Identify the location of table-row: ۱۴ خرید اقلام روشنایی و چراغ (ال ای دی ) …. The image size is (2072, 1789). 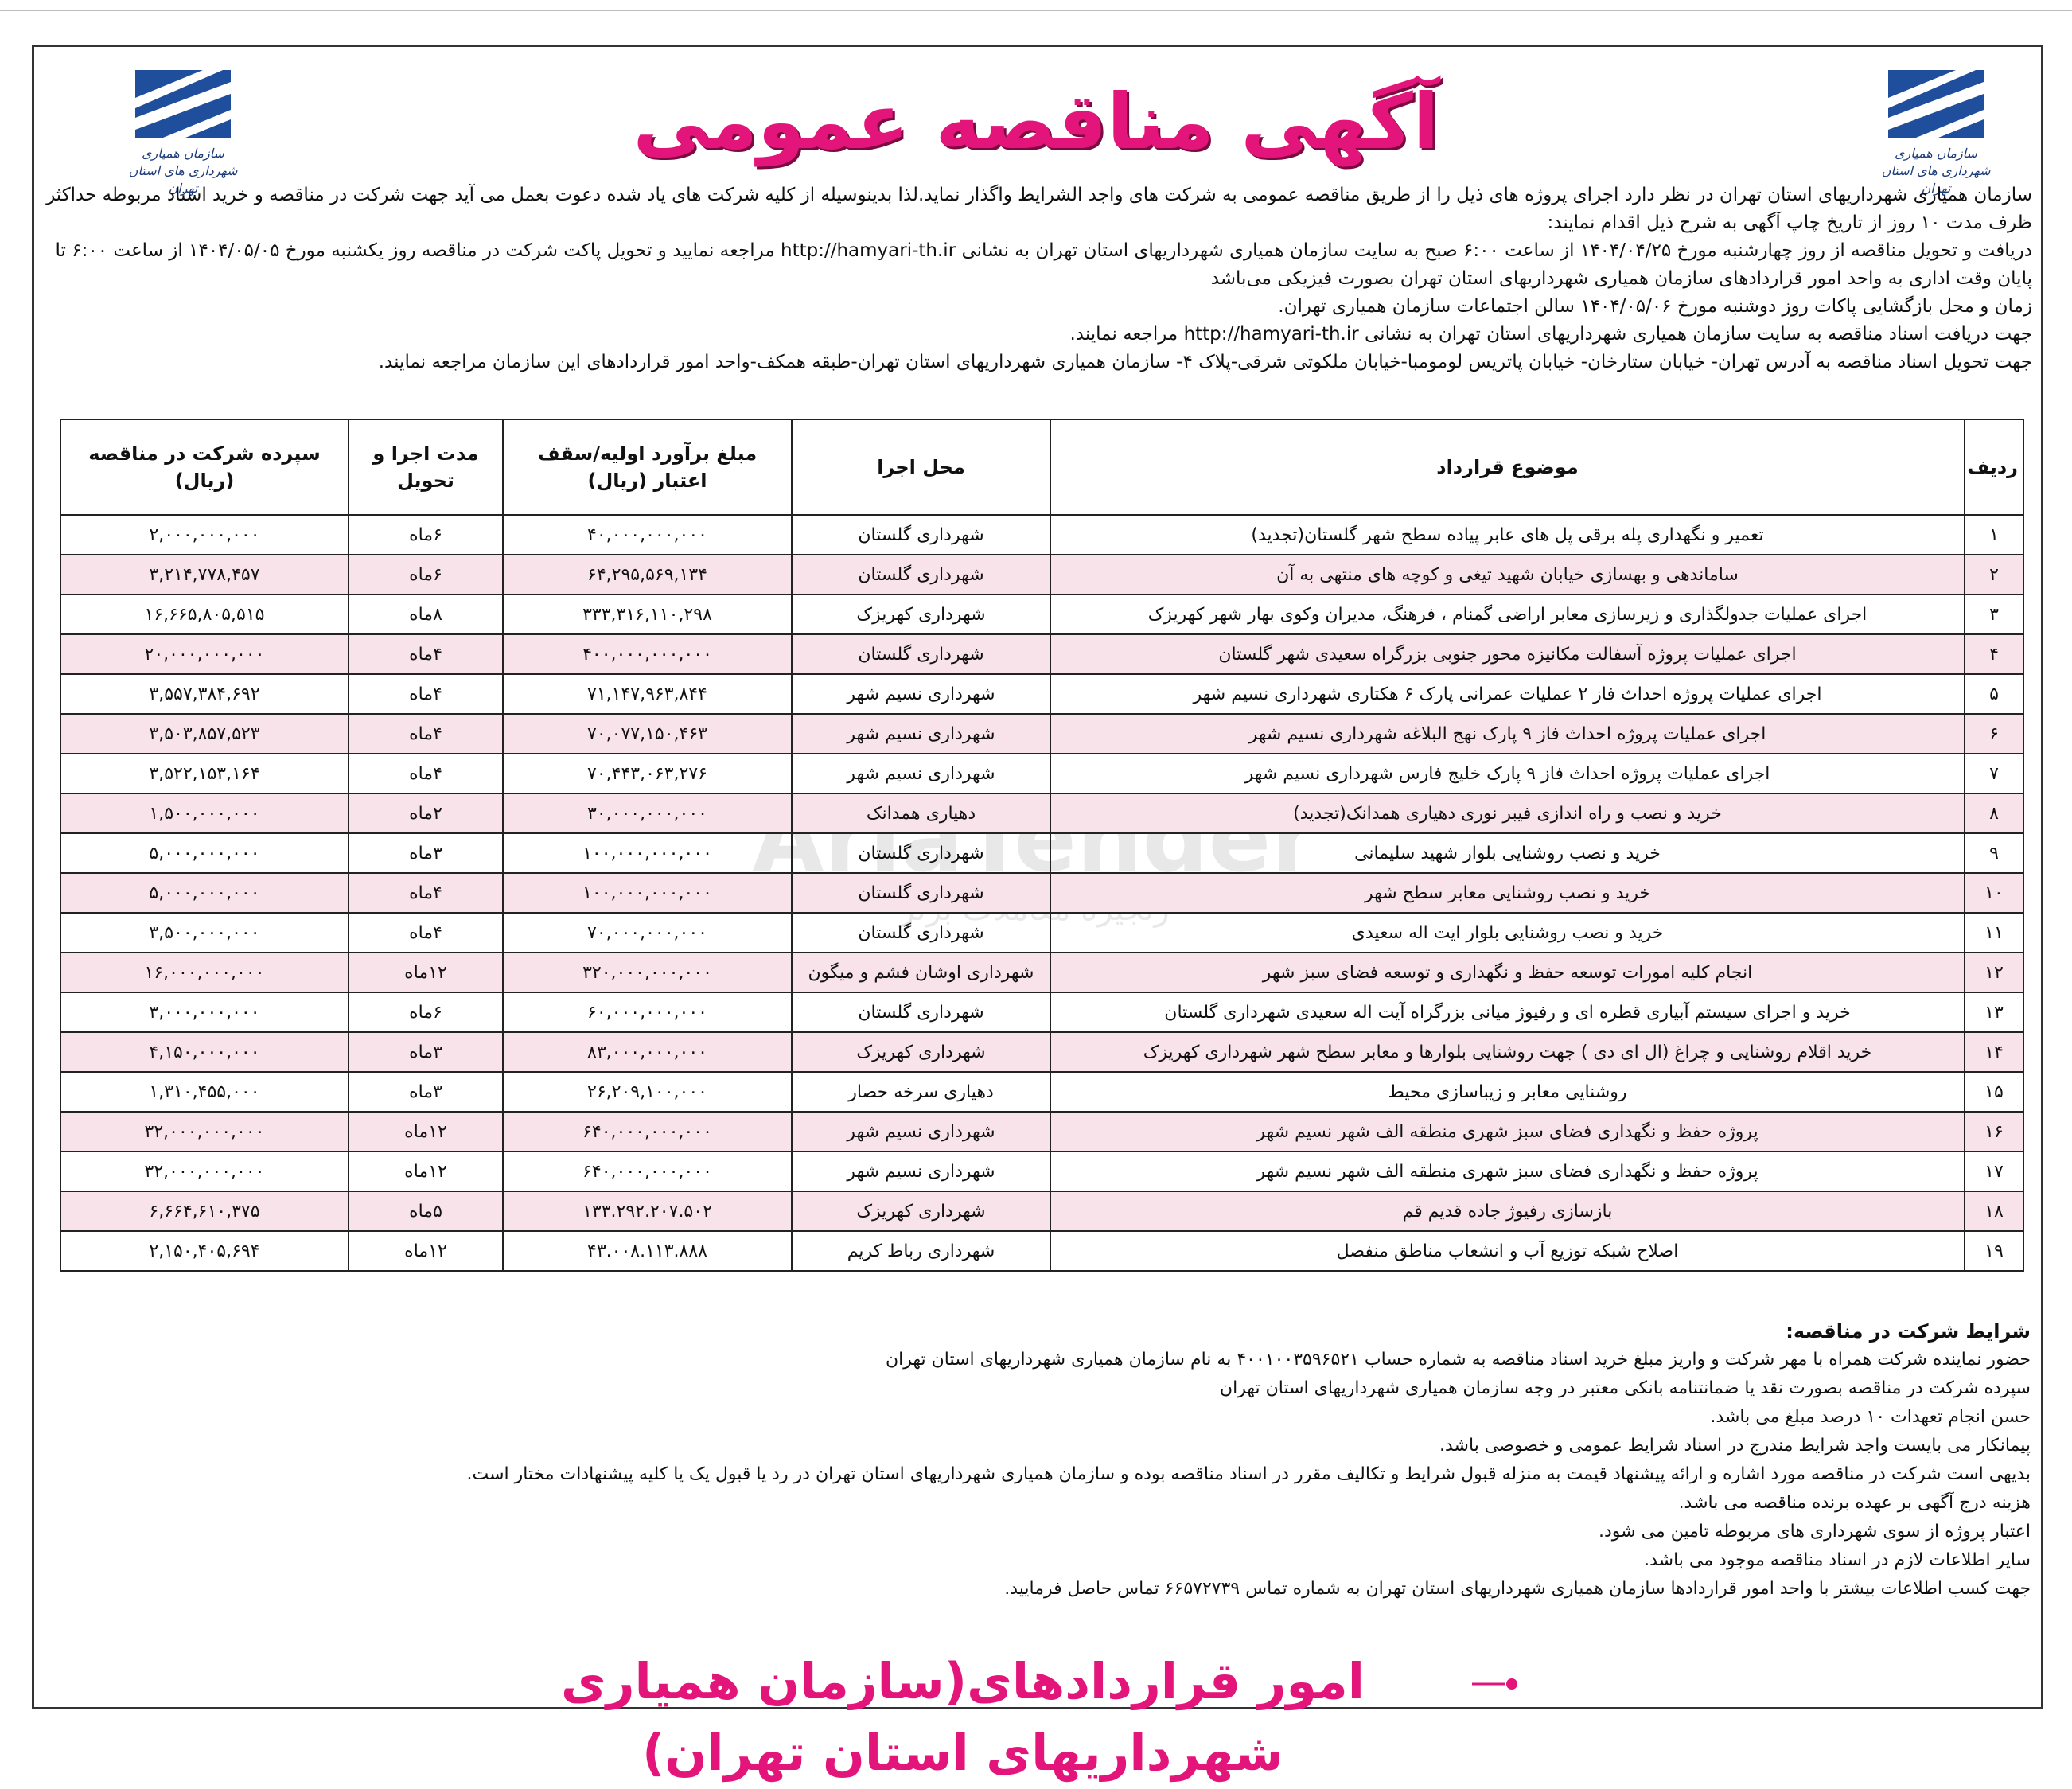
(1042, 1052).